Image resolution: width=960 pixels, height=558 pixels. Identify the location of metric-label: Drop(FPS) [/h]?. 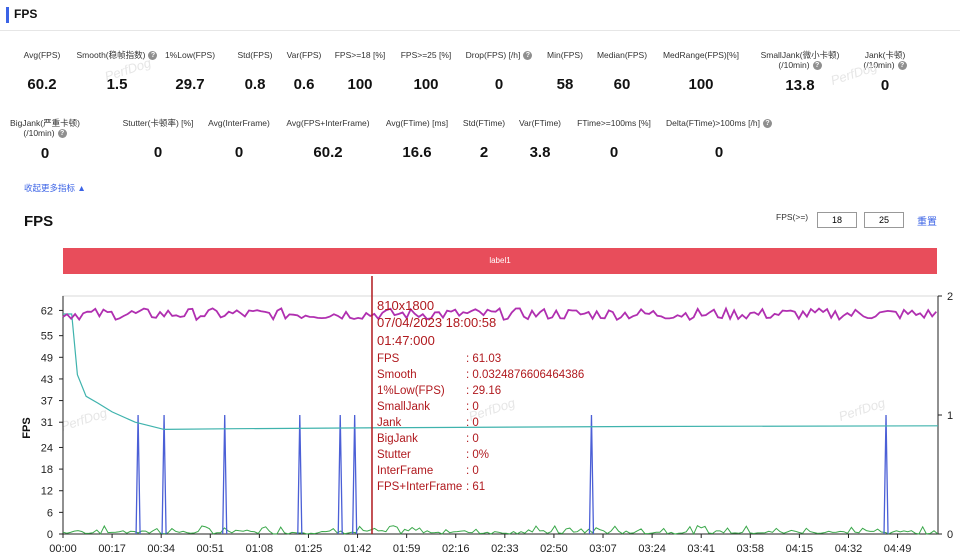
(499, 55).